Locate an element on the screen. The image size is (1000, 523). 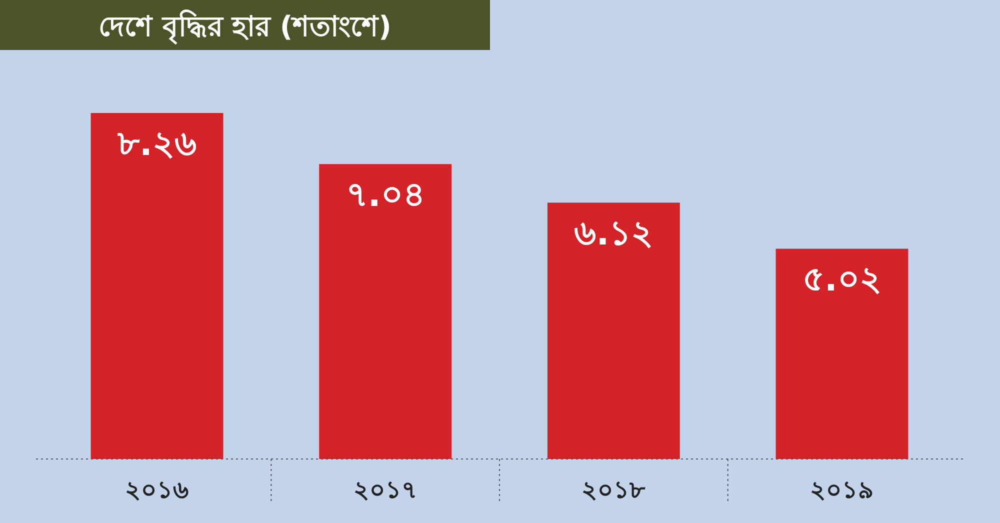
x-tick-label: ২০১৮ is located at coordinates (614, 490).